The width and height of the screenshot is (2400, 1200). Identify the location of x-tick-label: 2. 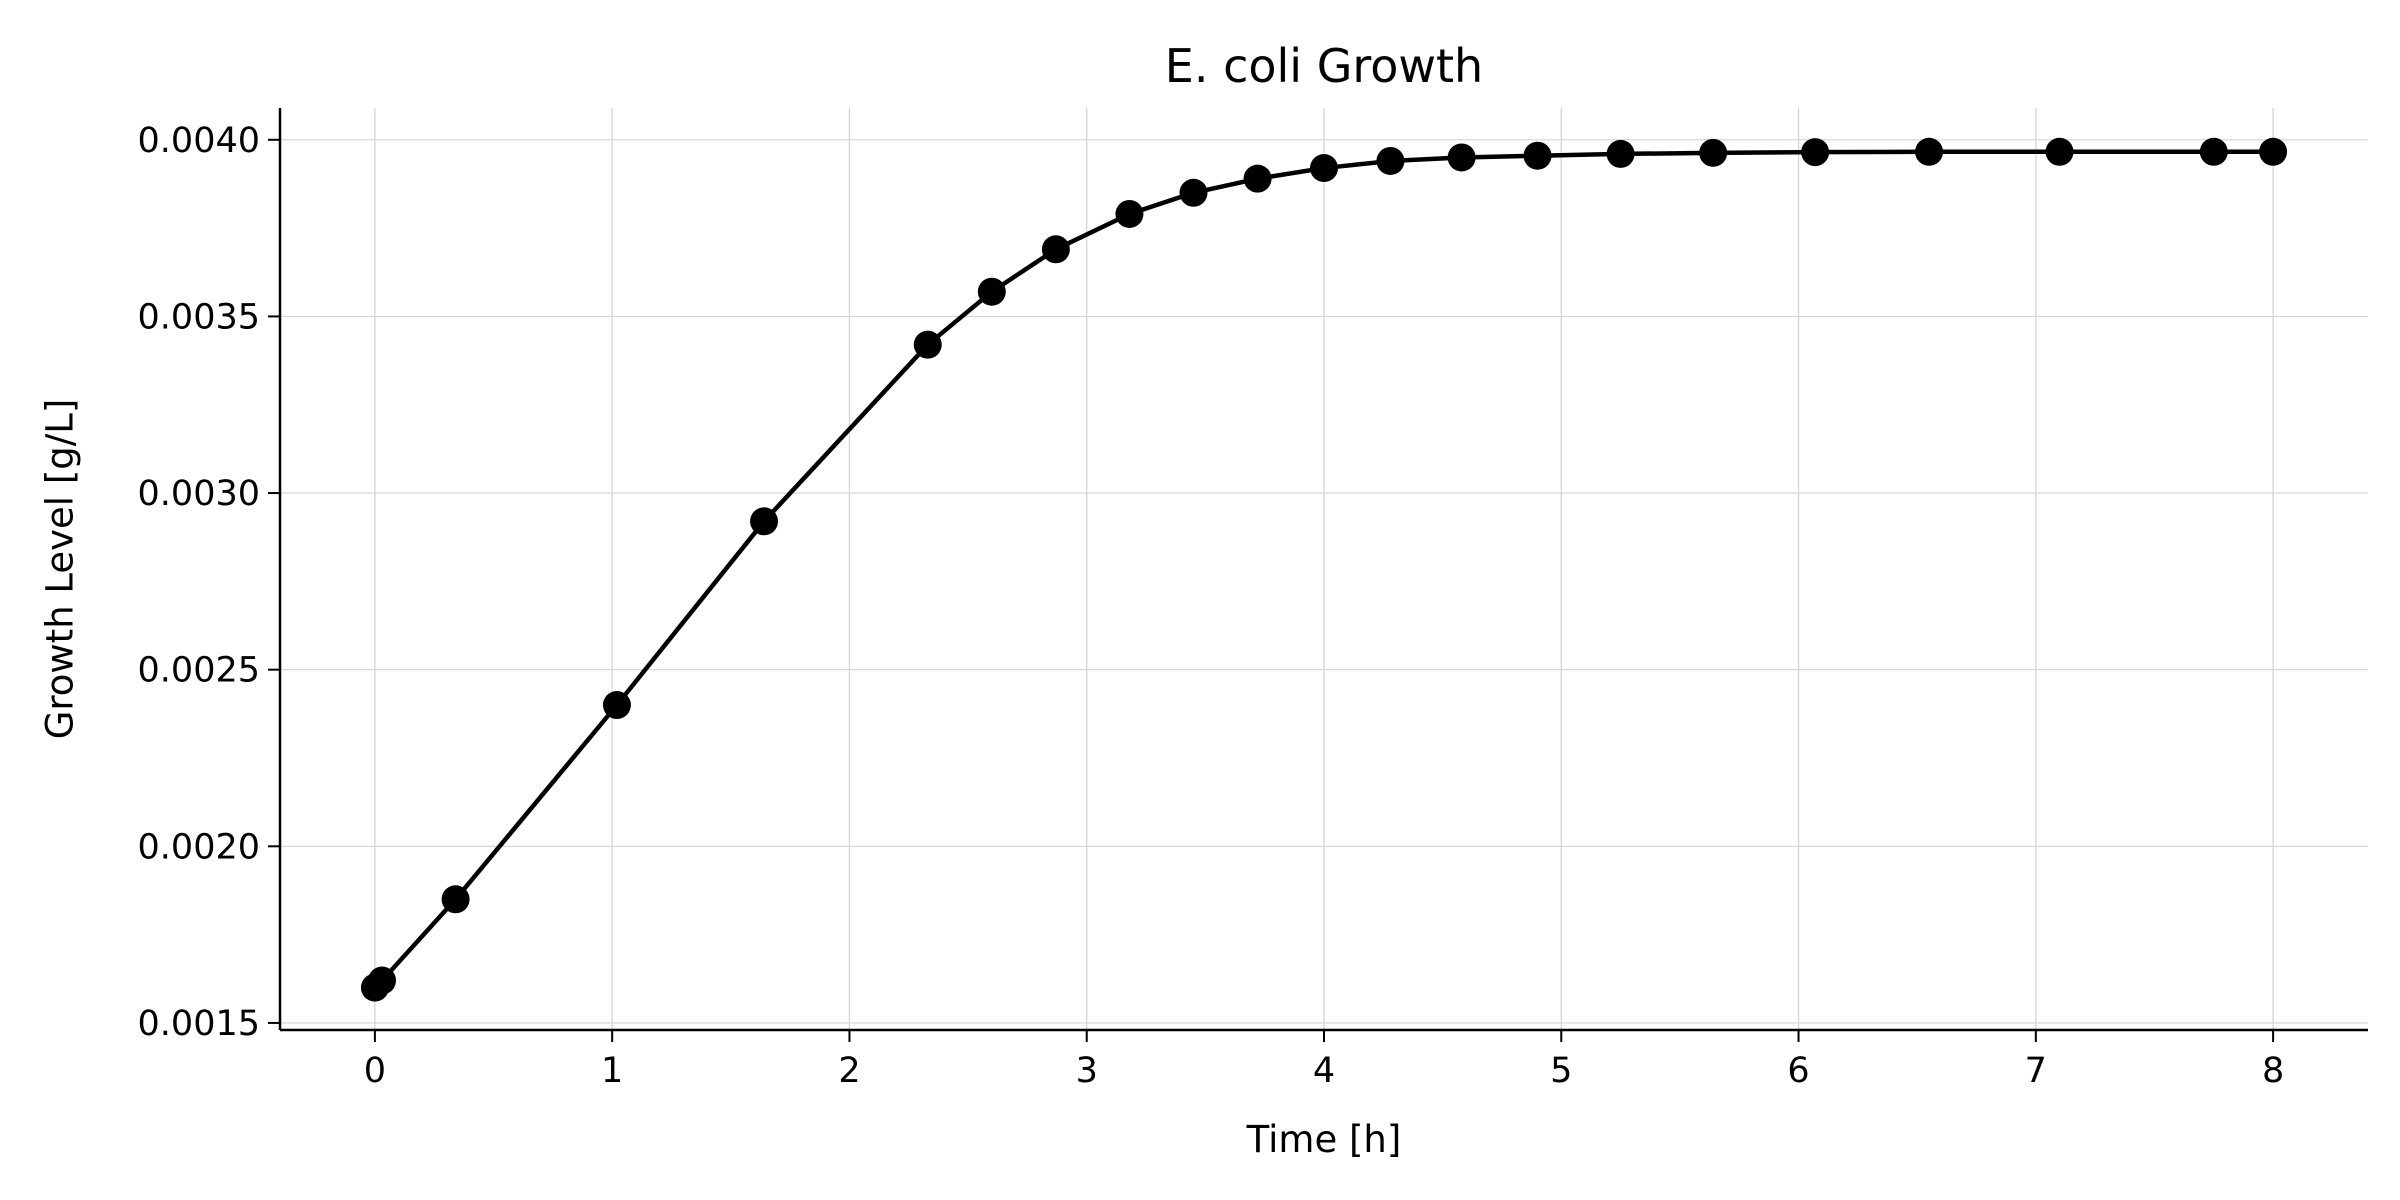
(849, 1071).